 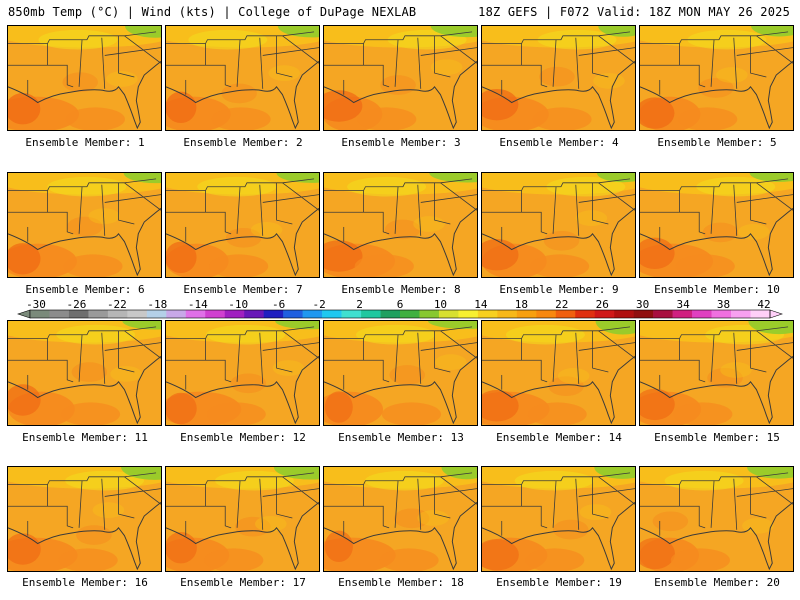 What do you see at coordinates (85, 582) in the screenshot?
I see `ensemble-member-label: Ensemble Member: 16` at bounding box center [85, 582].